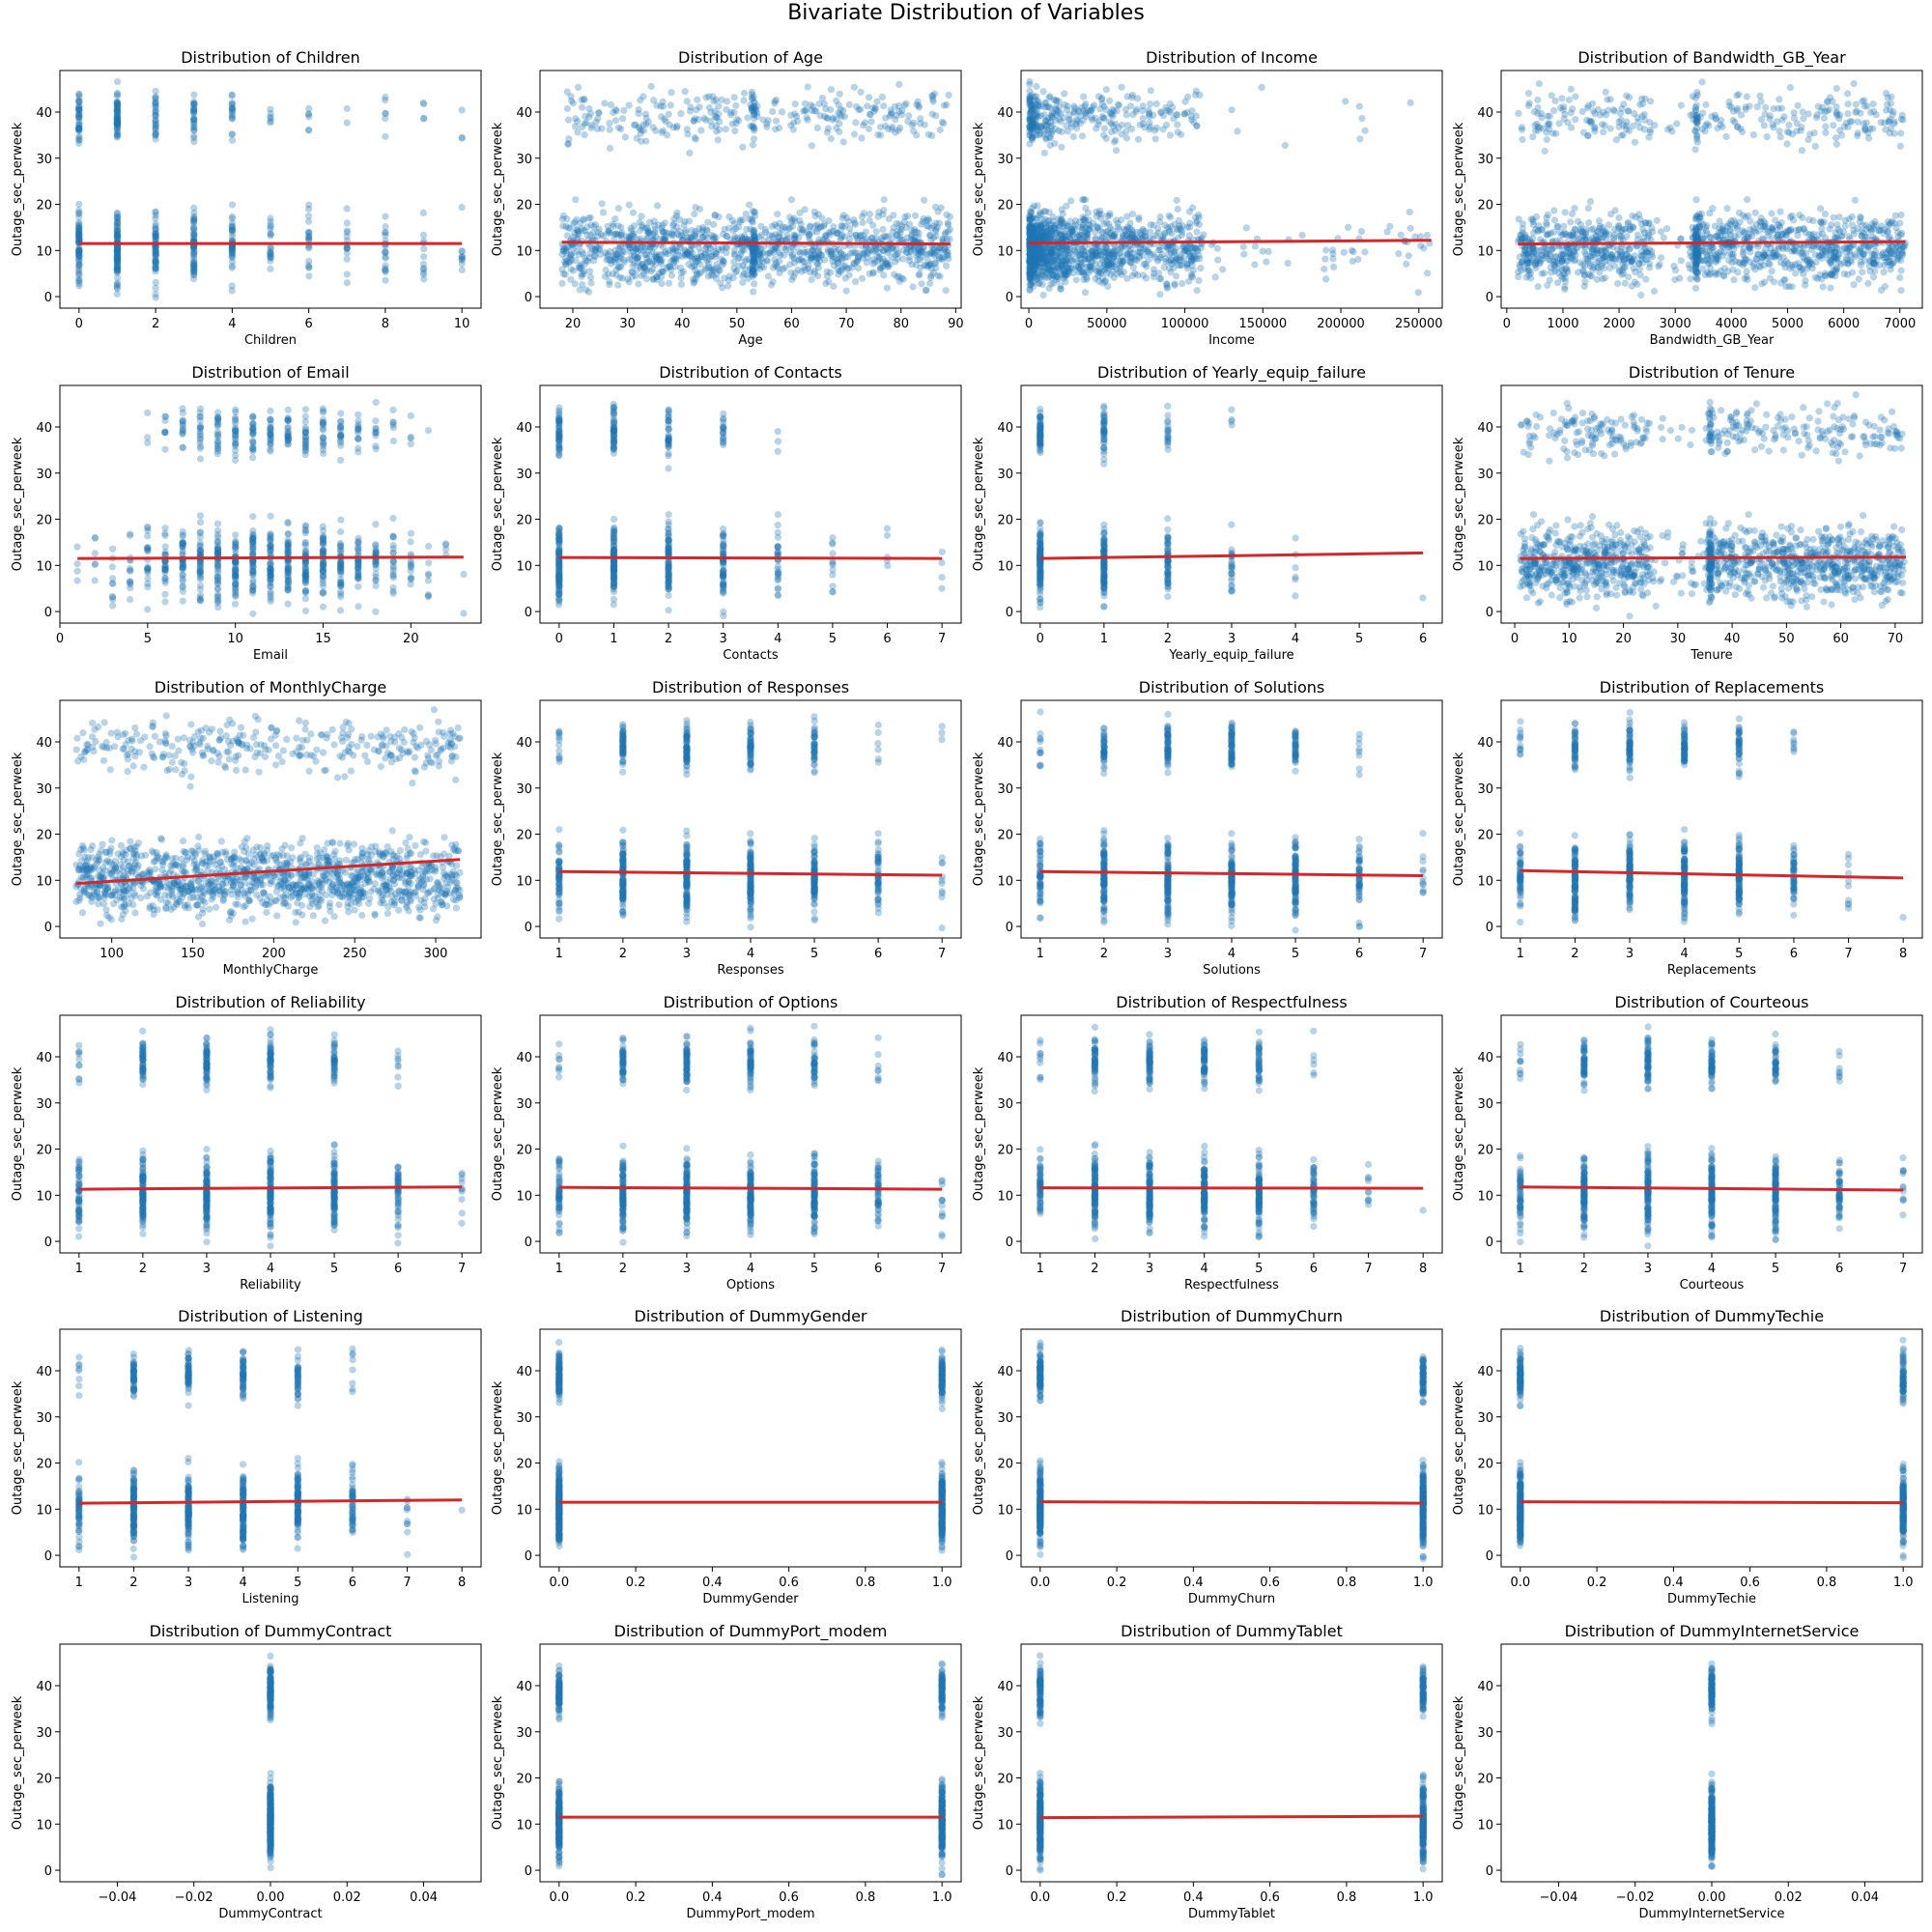 The width and height of the screenshot is (1932, 1932). I want to click on y-tick-label: 30, so click(1005, 160).